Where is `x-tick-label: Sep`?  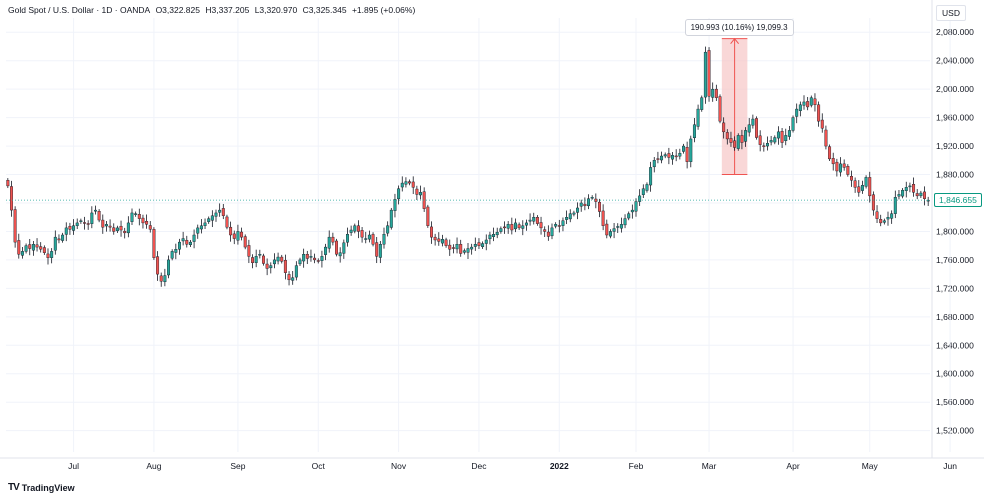
x-tick-label: Sep is located at coordinates (237, 466).